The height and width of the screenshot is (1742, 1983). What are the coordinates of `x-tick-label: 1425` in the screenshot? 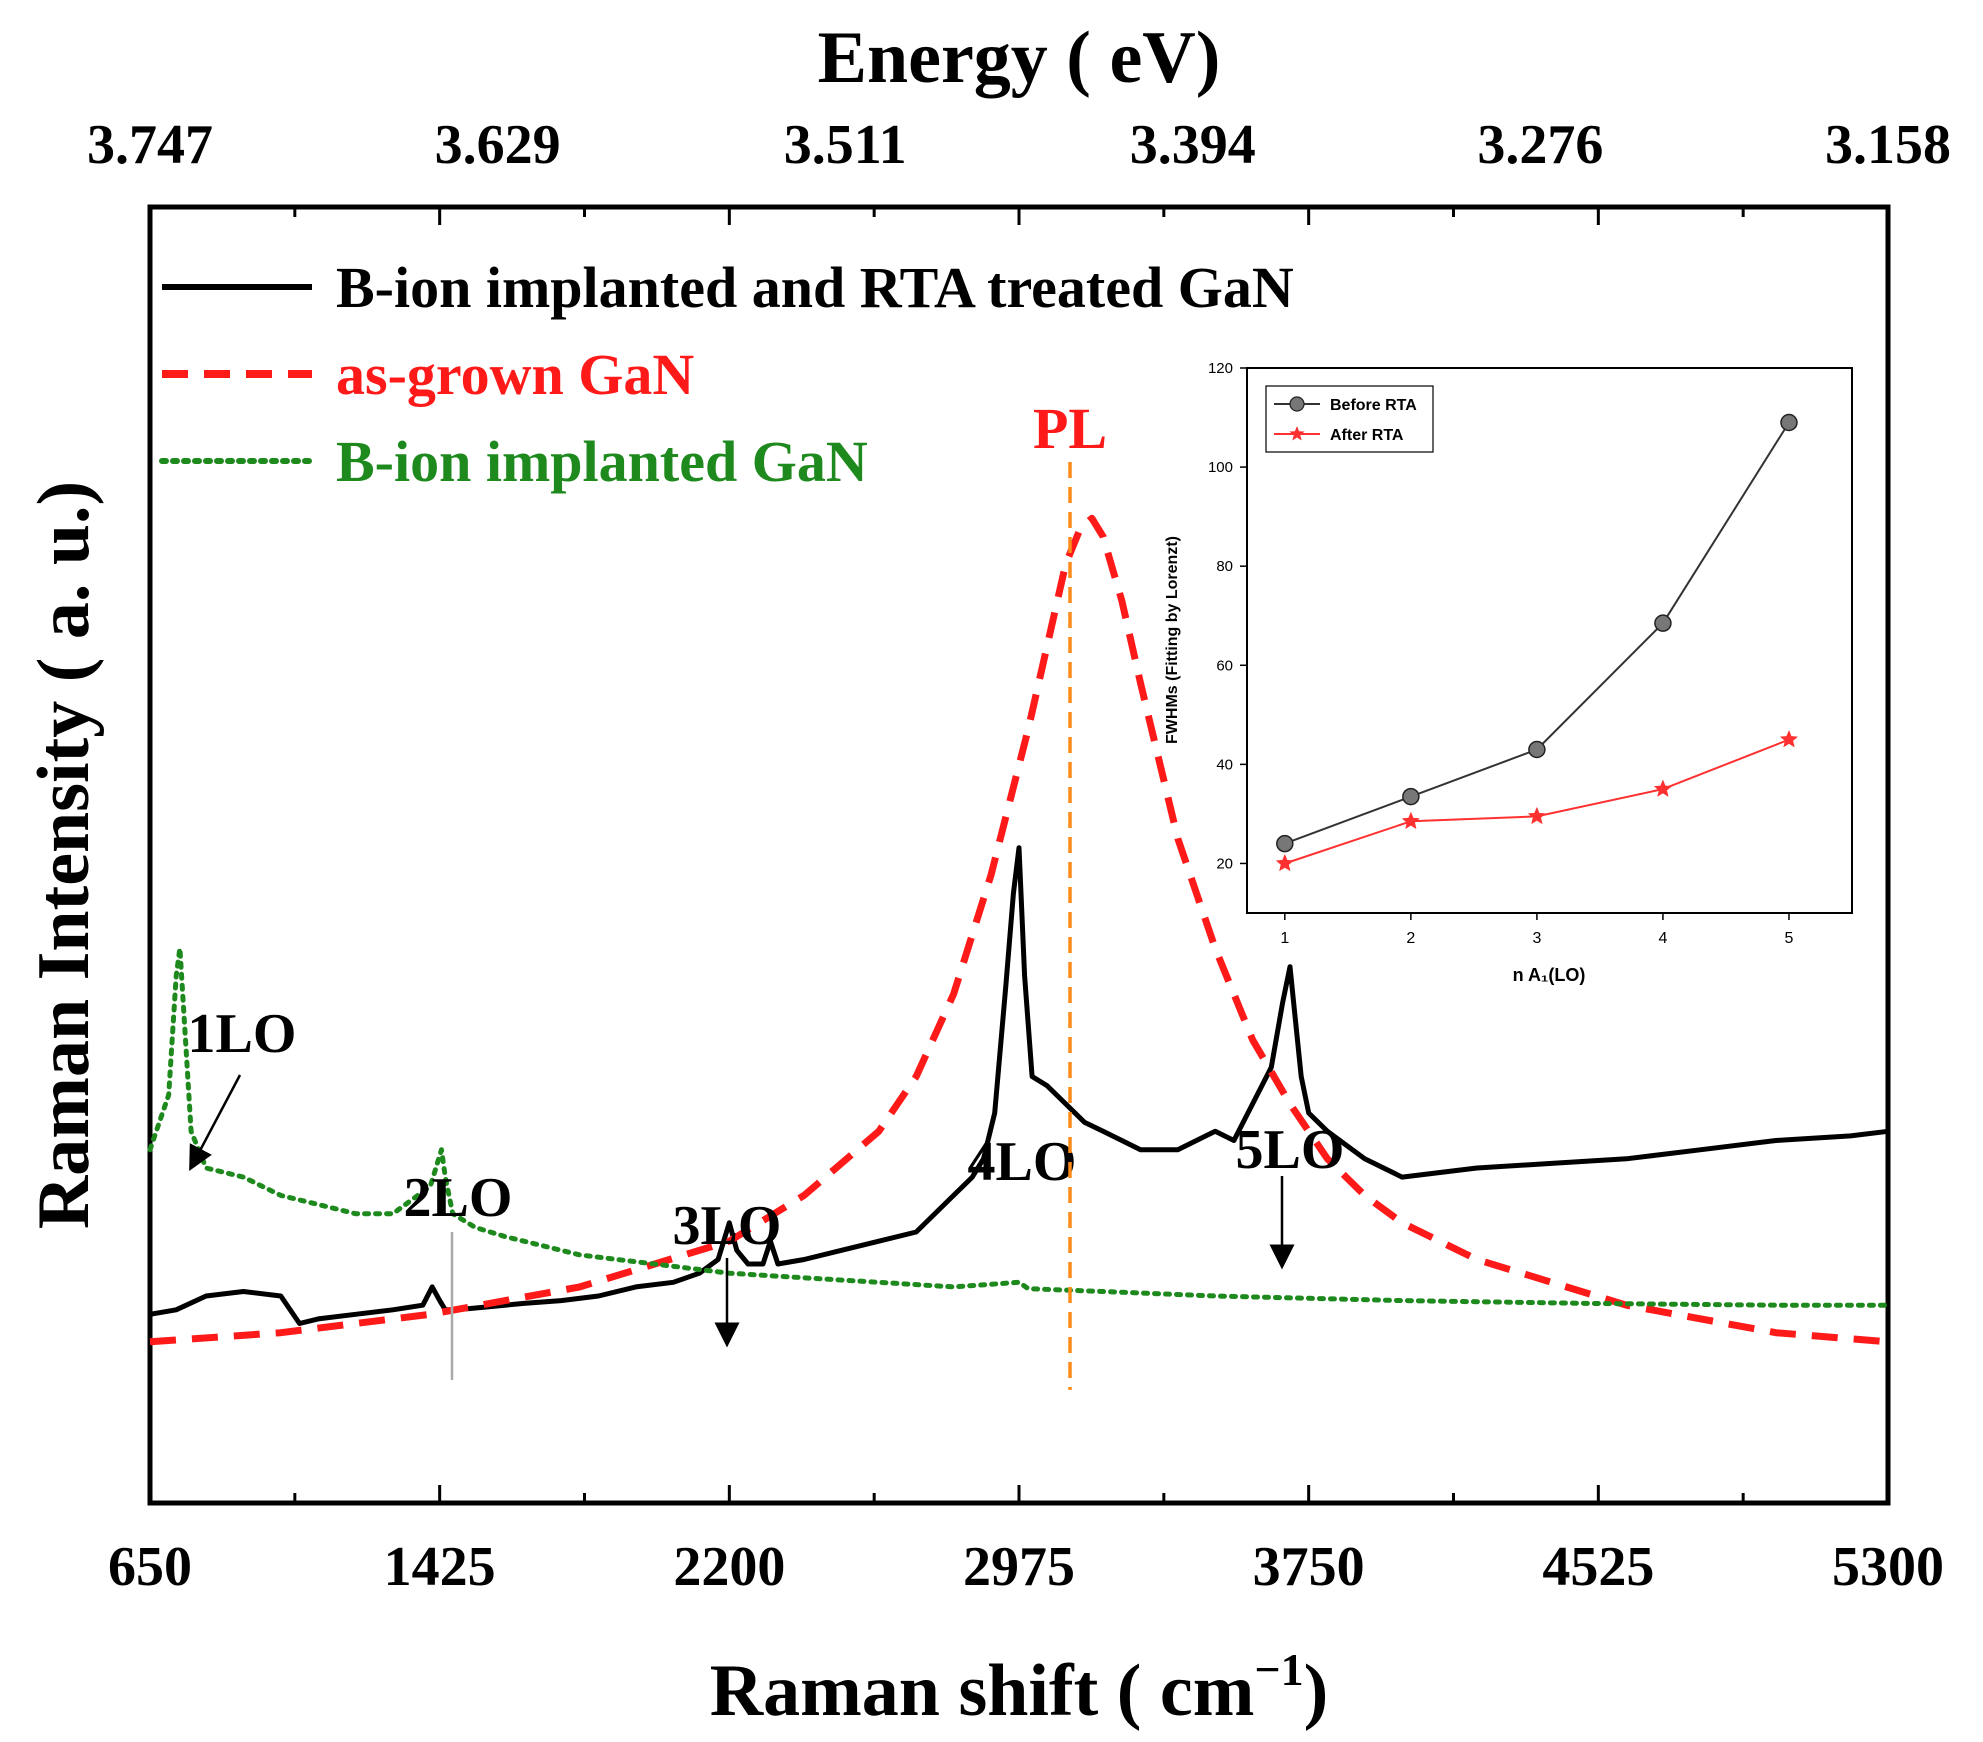 It's located at (440, 1567).